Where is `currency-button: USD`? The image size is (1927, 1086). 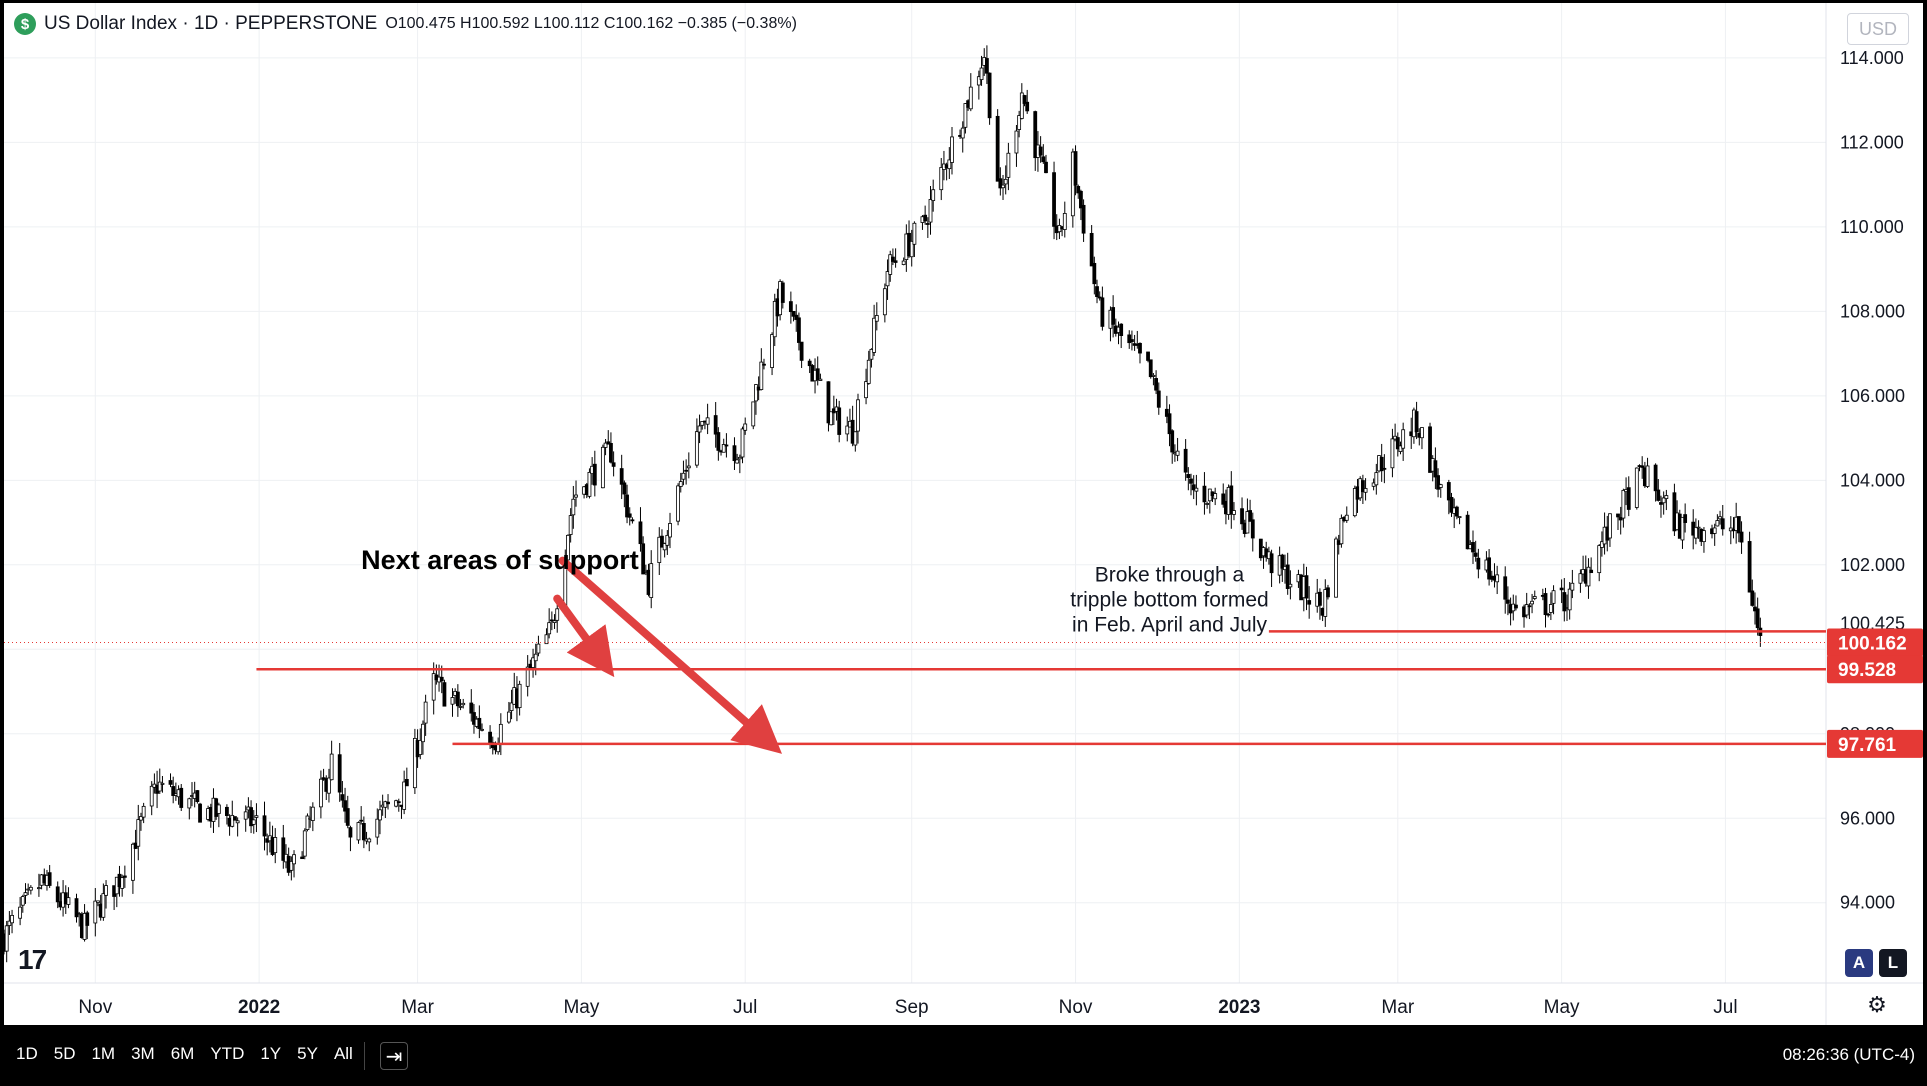 currency-button: USD is located at coordinates (1878, 29).